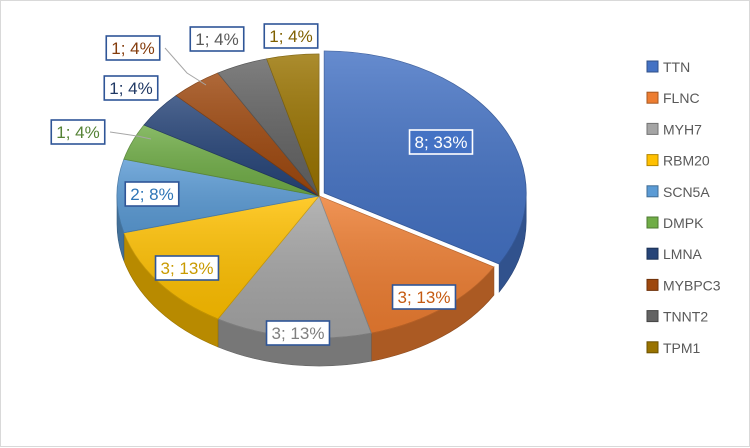  What do you see at coordinates (692, 285) in the screenshot?
I see `legend-label: MYBPC3` at bounding box center [692, 285].